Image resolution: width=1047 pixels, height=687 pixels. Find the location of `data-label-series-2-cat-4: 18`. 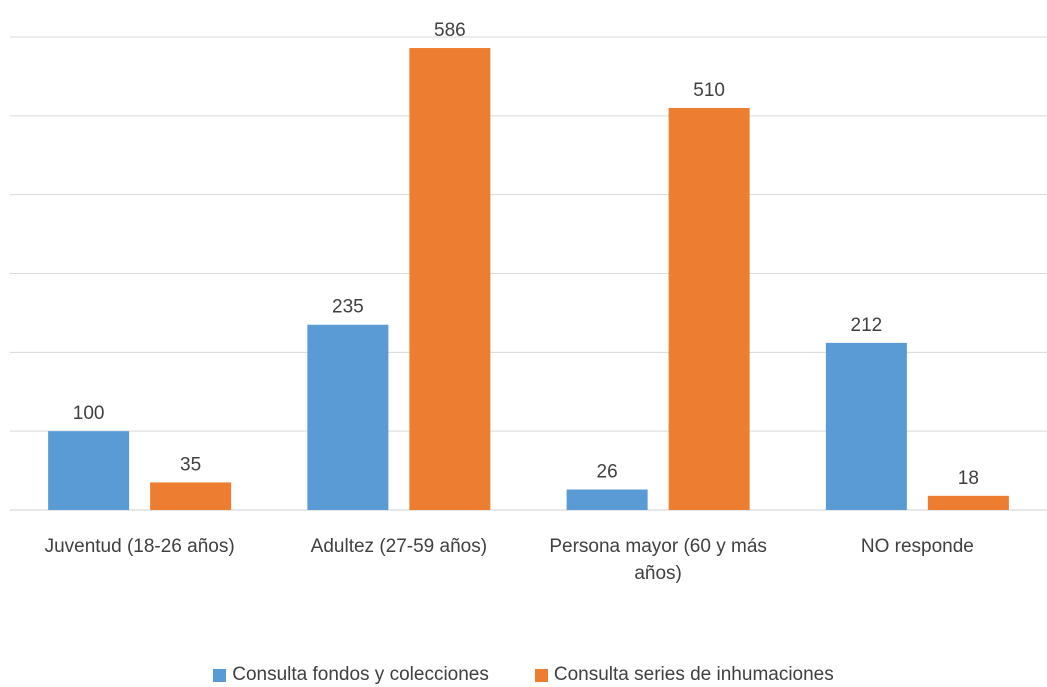

data-label-series-2-cat-4: 18 is located at coordinates (968, 478).